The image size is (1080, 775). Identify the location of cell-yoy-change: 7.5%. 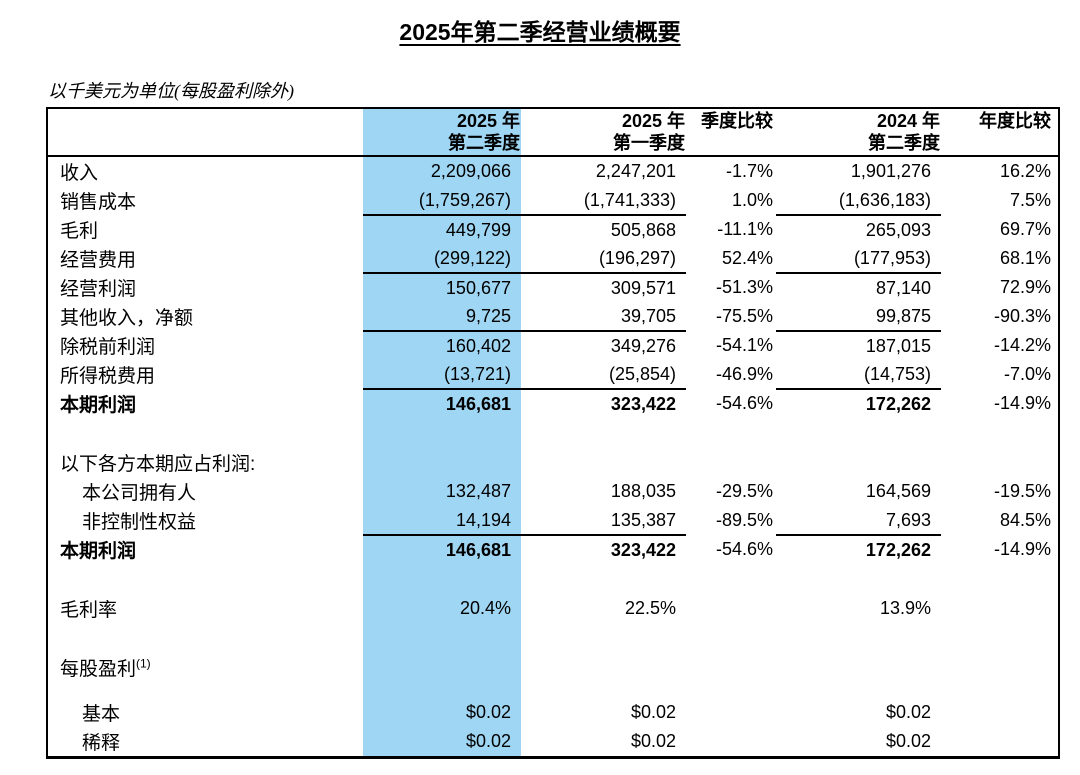
(1030, 200).